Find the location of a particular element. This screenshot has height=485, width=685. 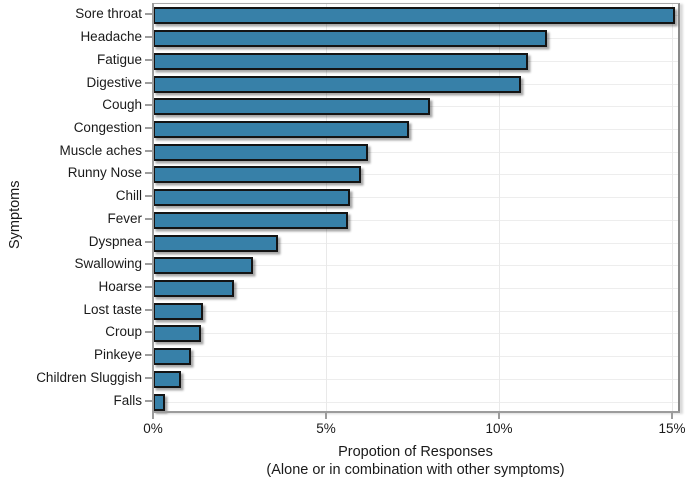

category-label: Children Sluggish is located at coordinates (89, 377).